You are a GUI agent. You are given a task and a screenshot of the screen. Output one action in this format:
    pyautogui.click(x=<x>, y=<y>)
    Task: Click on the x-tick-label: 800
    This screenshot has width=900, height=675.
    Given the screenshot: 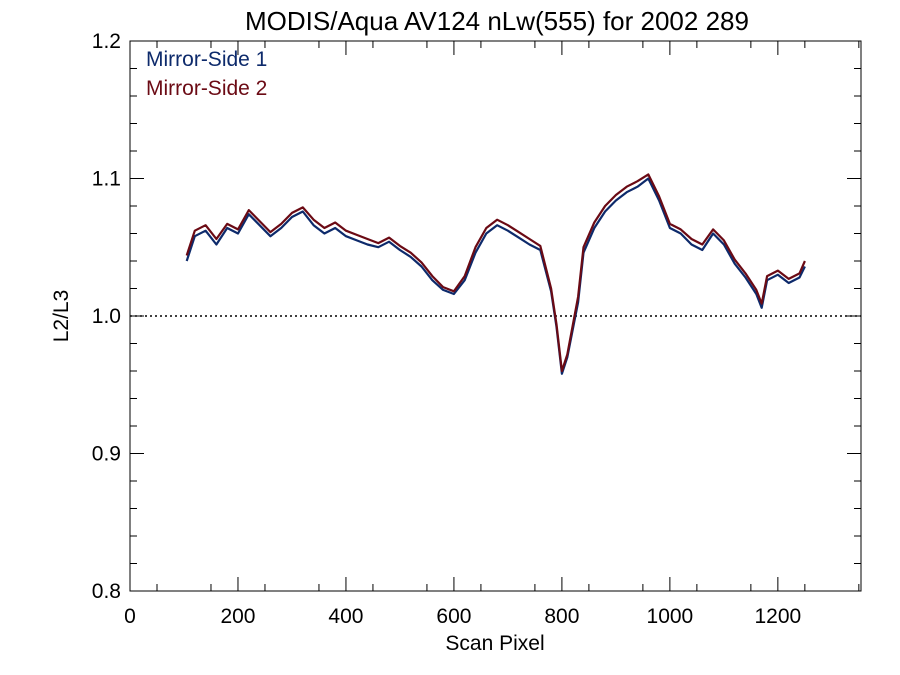 What is the action you would take?
    pyautogui.click(x=561, y=616)
    